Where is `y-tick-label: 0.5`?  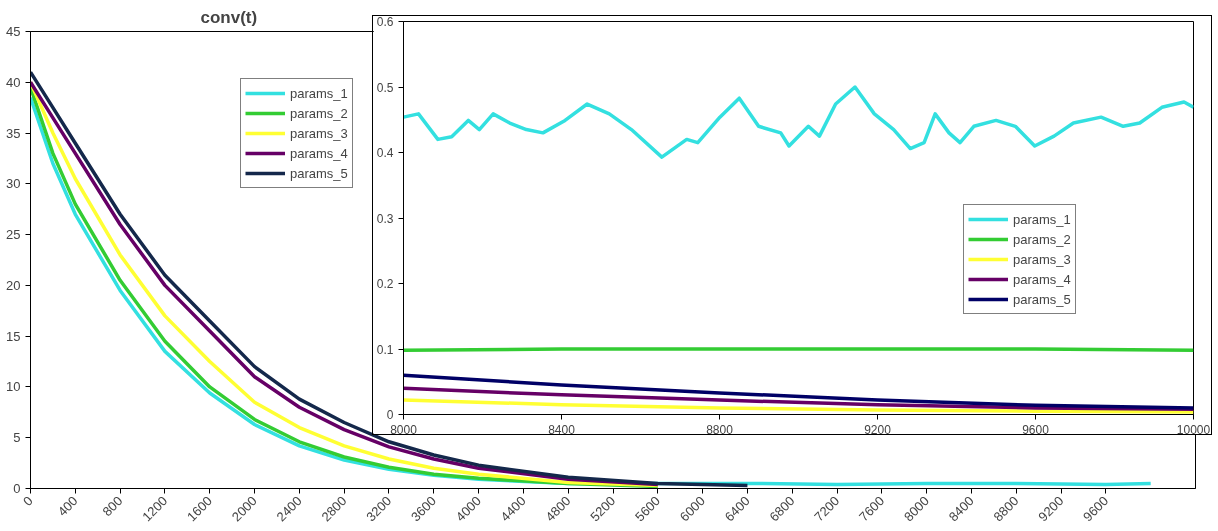
y-tick-label: 0.5 is located at coordinates (385, 87).